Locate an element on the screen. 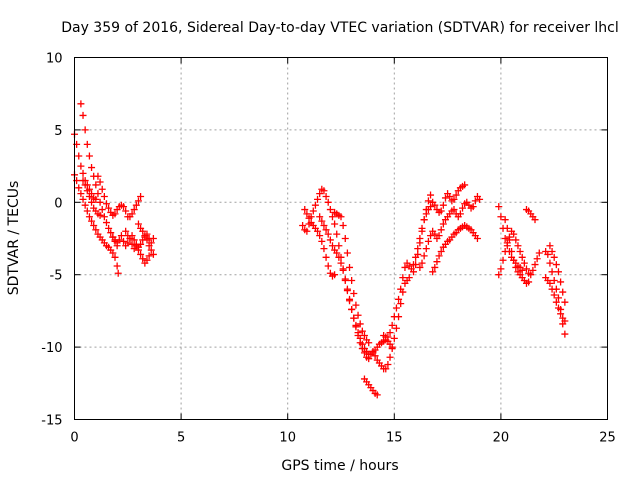 The image size is (640, 480). y-tick-label: -5 is located at coordinates (56, 276).